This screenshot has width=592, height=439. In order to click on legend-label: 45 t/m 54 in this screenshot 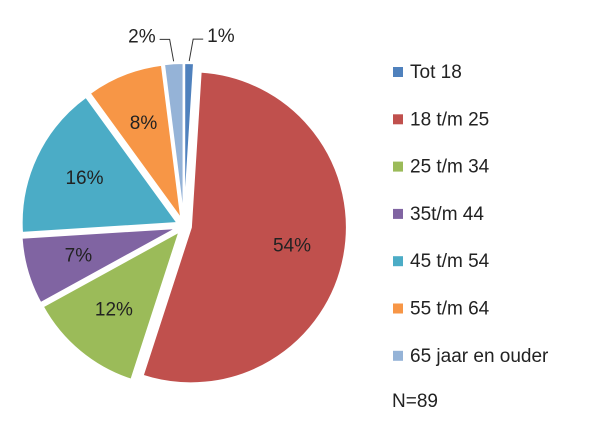, I will do `click(450, 261)`.